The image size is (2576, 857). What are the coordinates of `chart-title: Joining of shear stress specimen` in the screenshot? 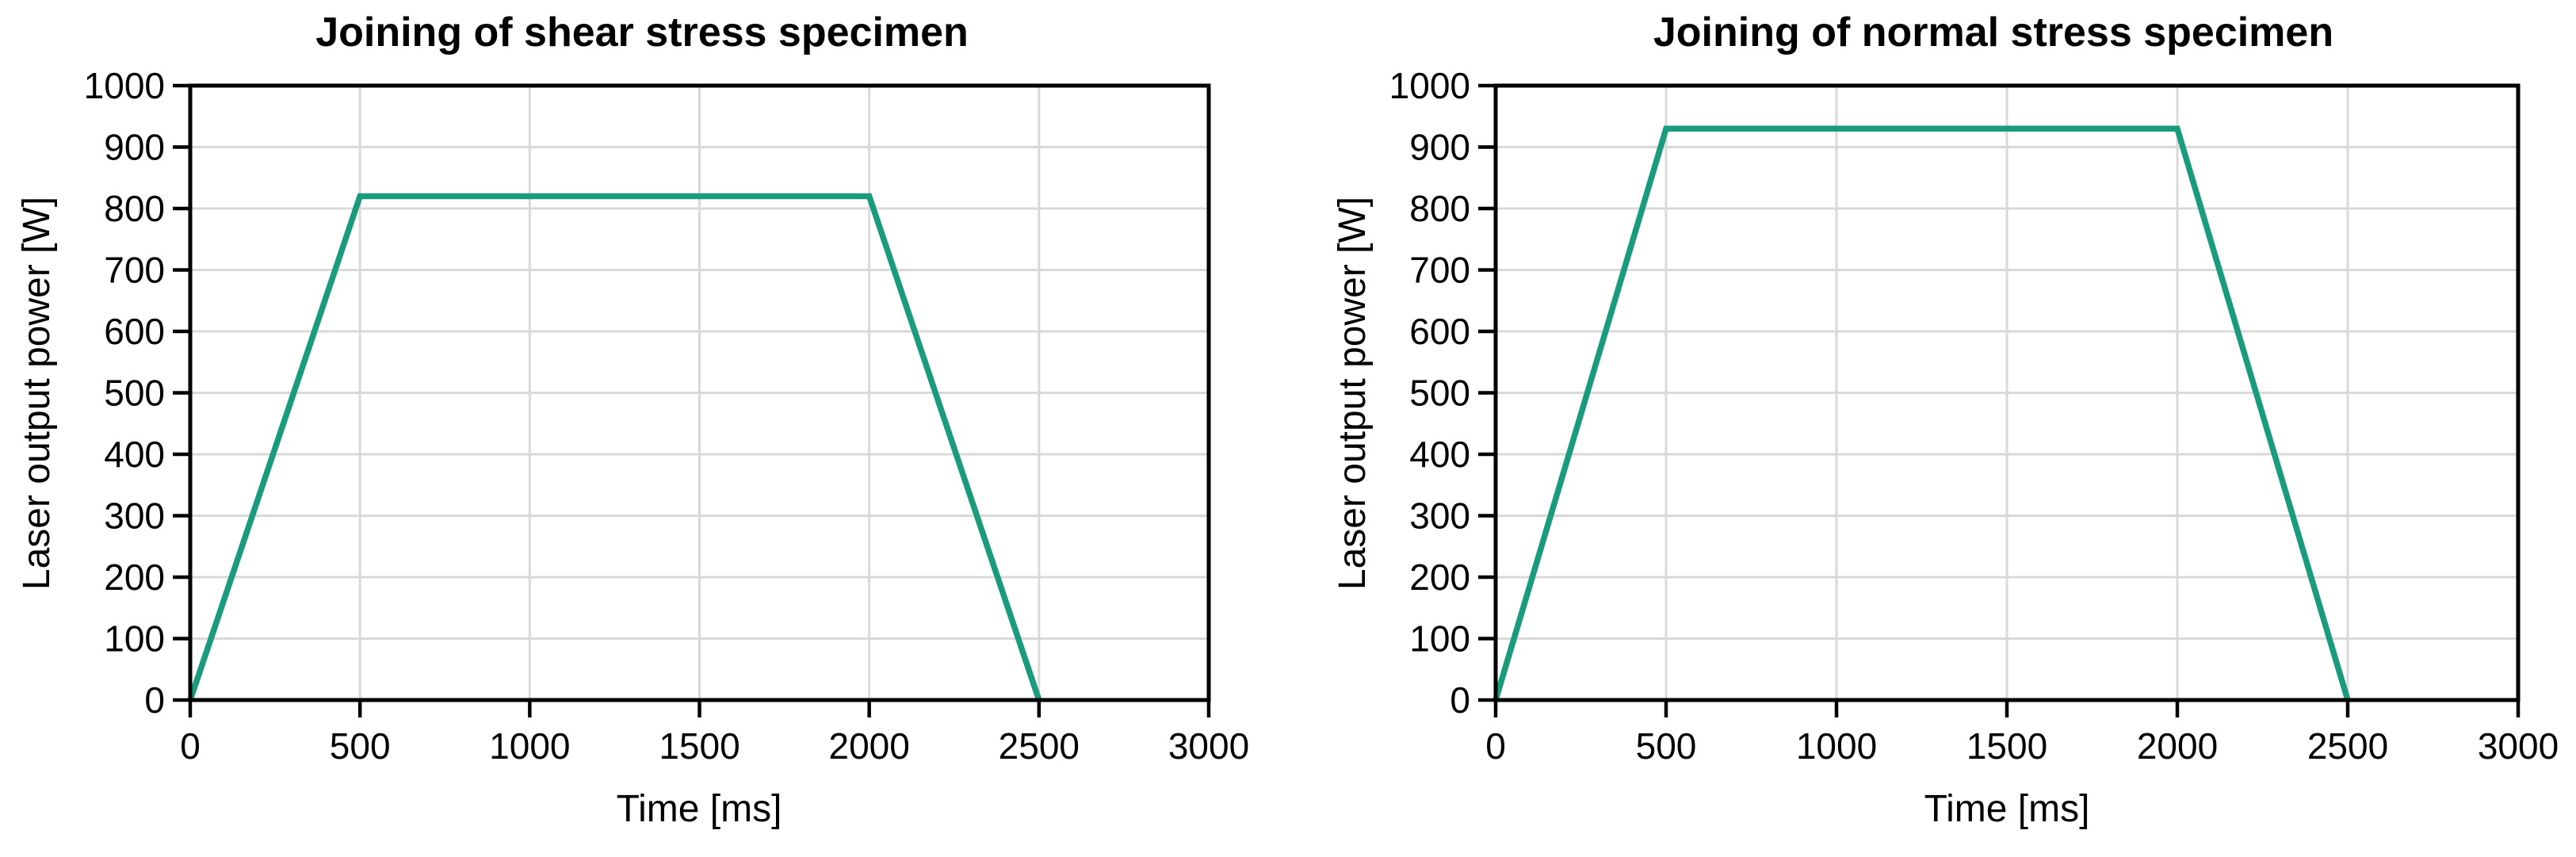 It's located at (642, 33).